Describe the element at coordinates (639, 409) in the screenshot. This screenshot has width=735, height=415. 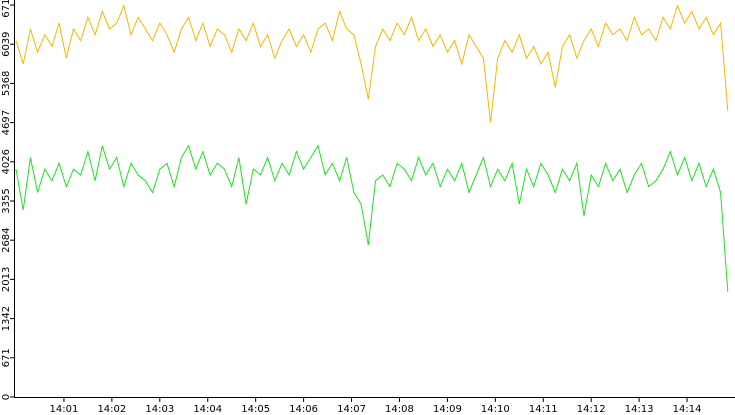
I see `x-tick-label: 14:13` at that location.